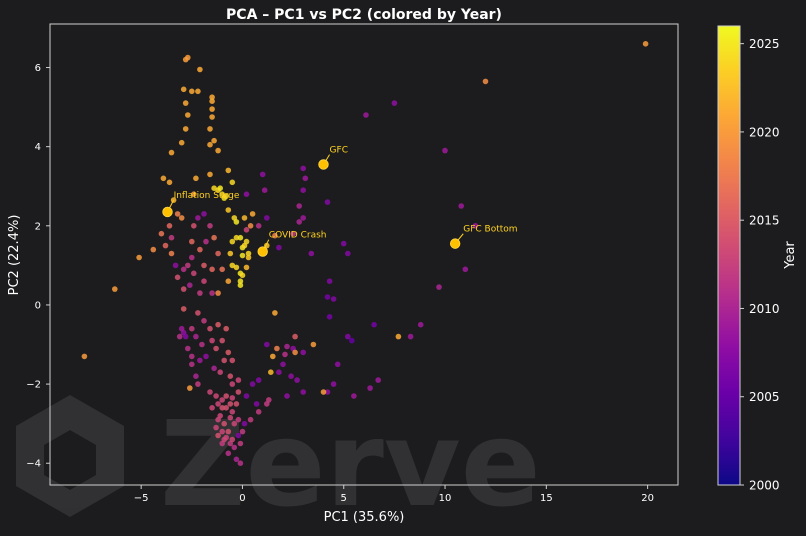 Image resolution: width=806 pixels, height=536 pixels. I want to click on x-tick-label: 15, so click(546, 498).